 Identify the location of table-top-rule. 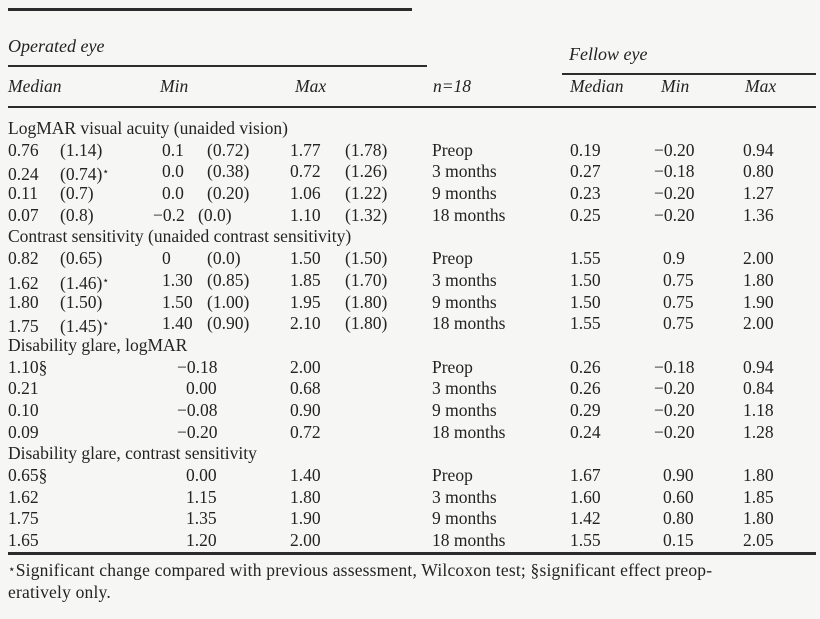
(210, 9).